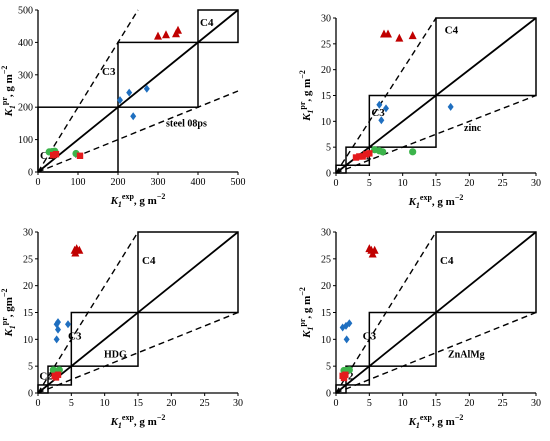 This screenshot has height=441, width=550. What do you see at coordinates (198, 182) in the screenshot?
I see `x-tick-label: 400` at bounding box center [198, 182].